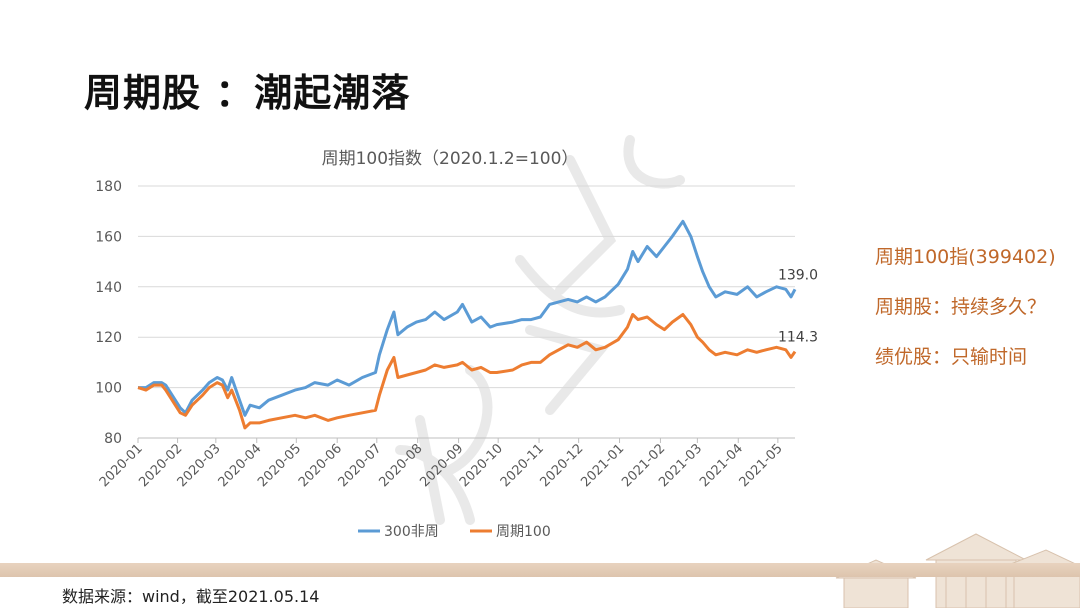 The height and width of the screenshot is (608, 1080). I want to click on side-notes: 周期100指(399402) 周期股：持续多久？ 绩优股：只输时间, so click(977, 307).